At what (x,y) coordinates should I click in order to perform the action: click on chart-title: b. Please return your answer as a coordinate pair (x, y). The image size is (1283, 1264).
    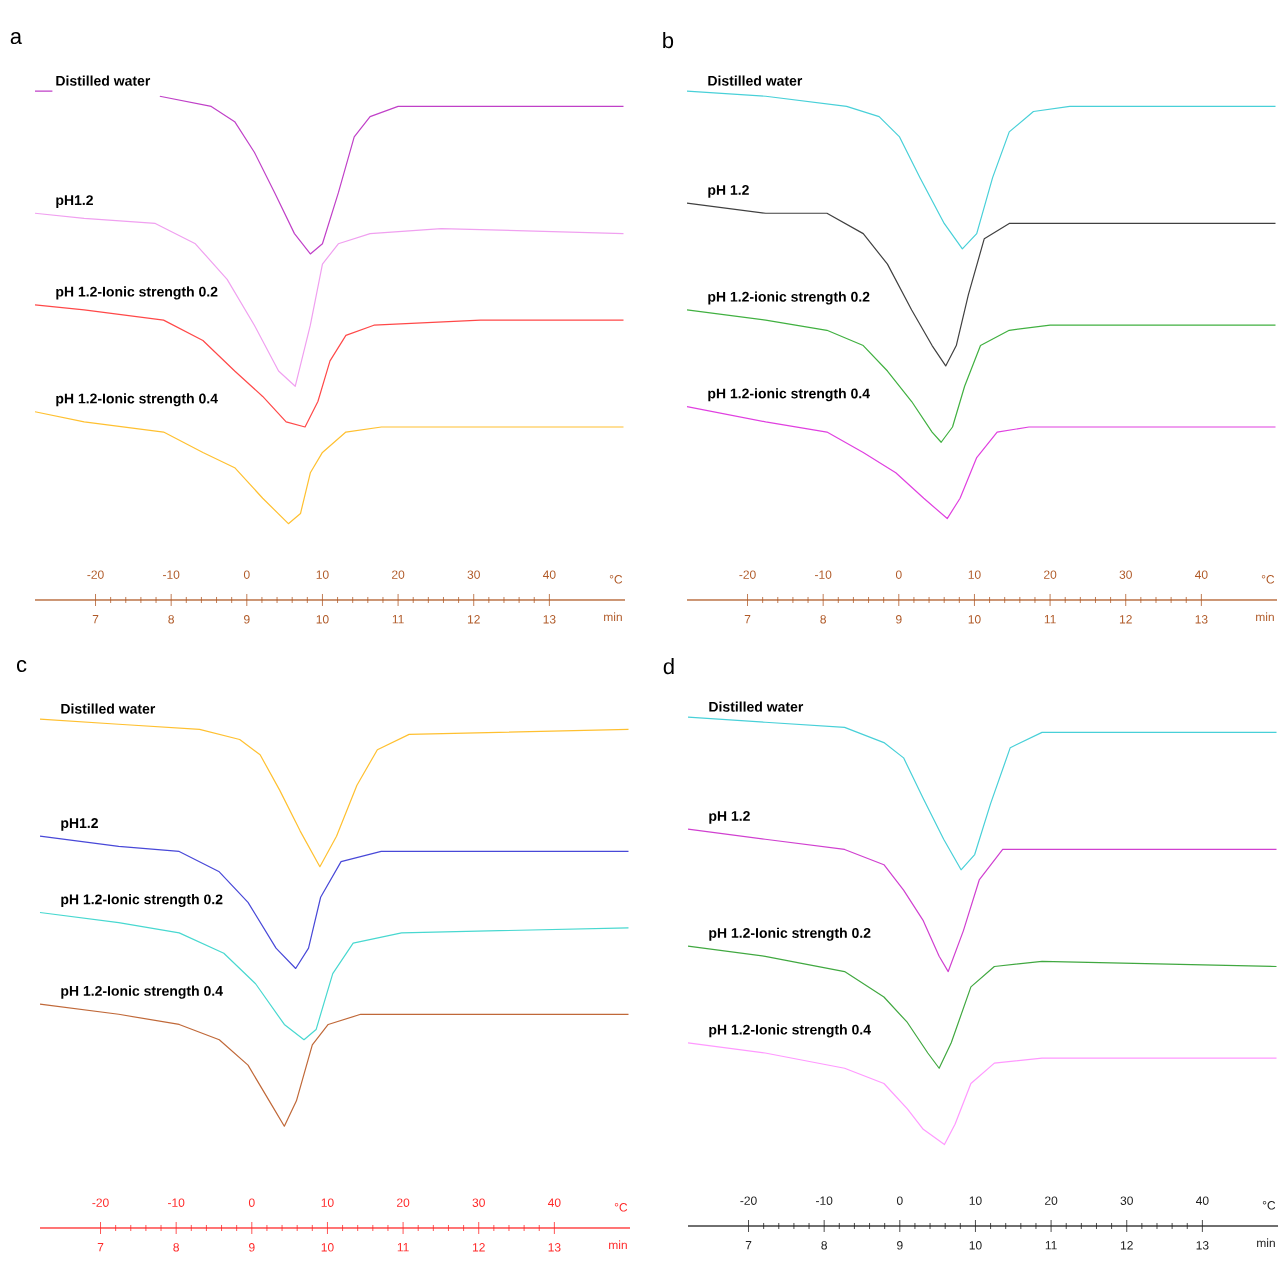
    Looking at the image, I should click on (668, 40).